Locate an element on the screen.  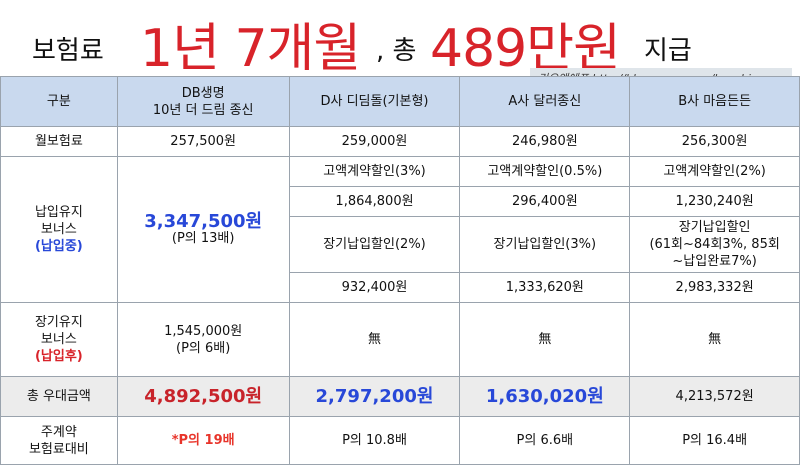
title-mid: , 총 is located at coordinates (396, 51).